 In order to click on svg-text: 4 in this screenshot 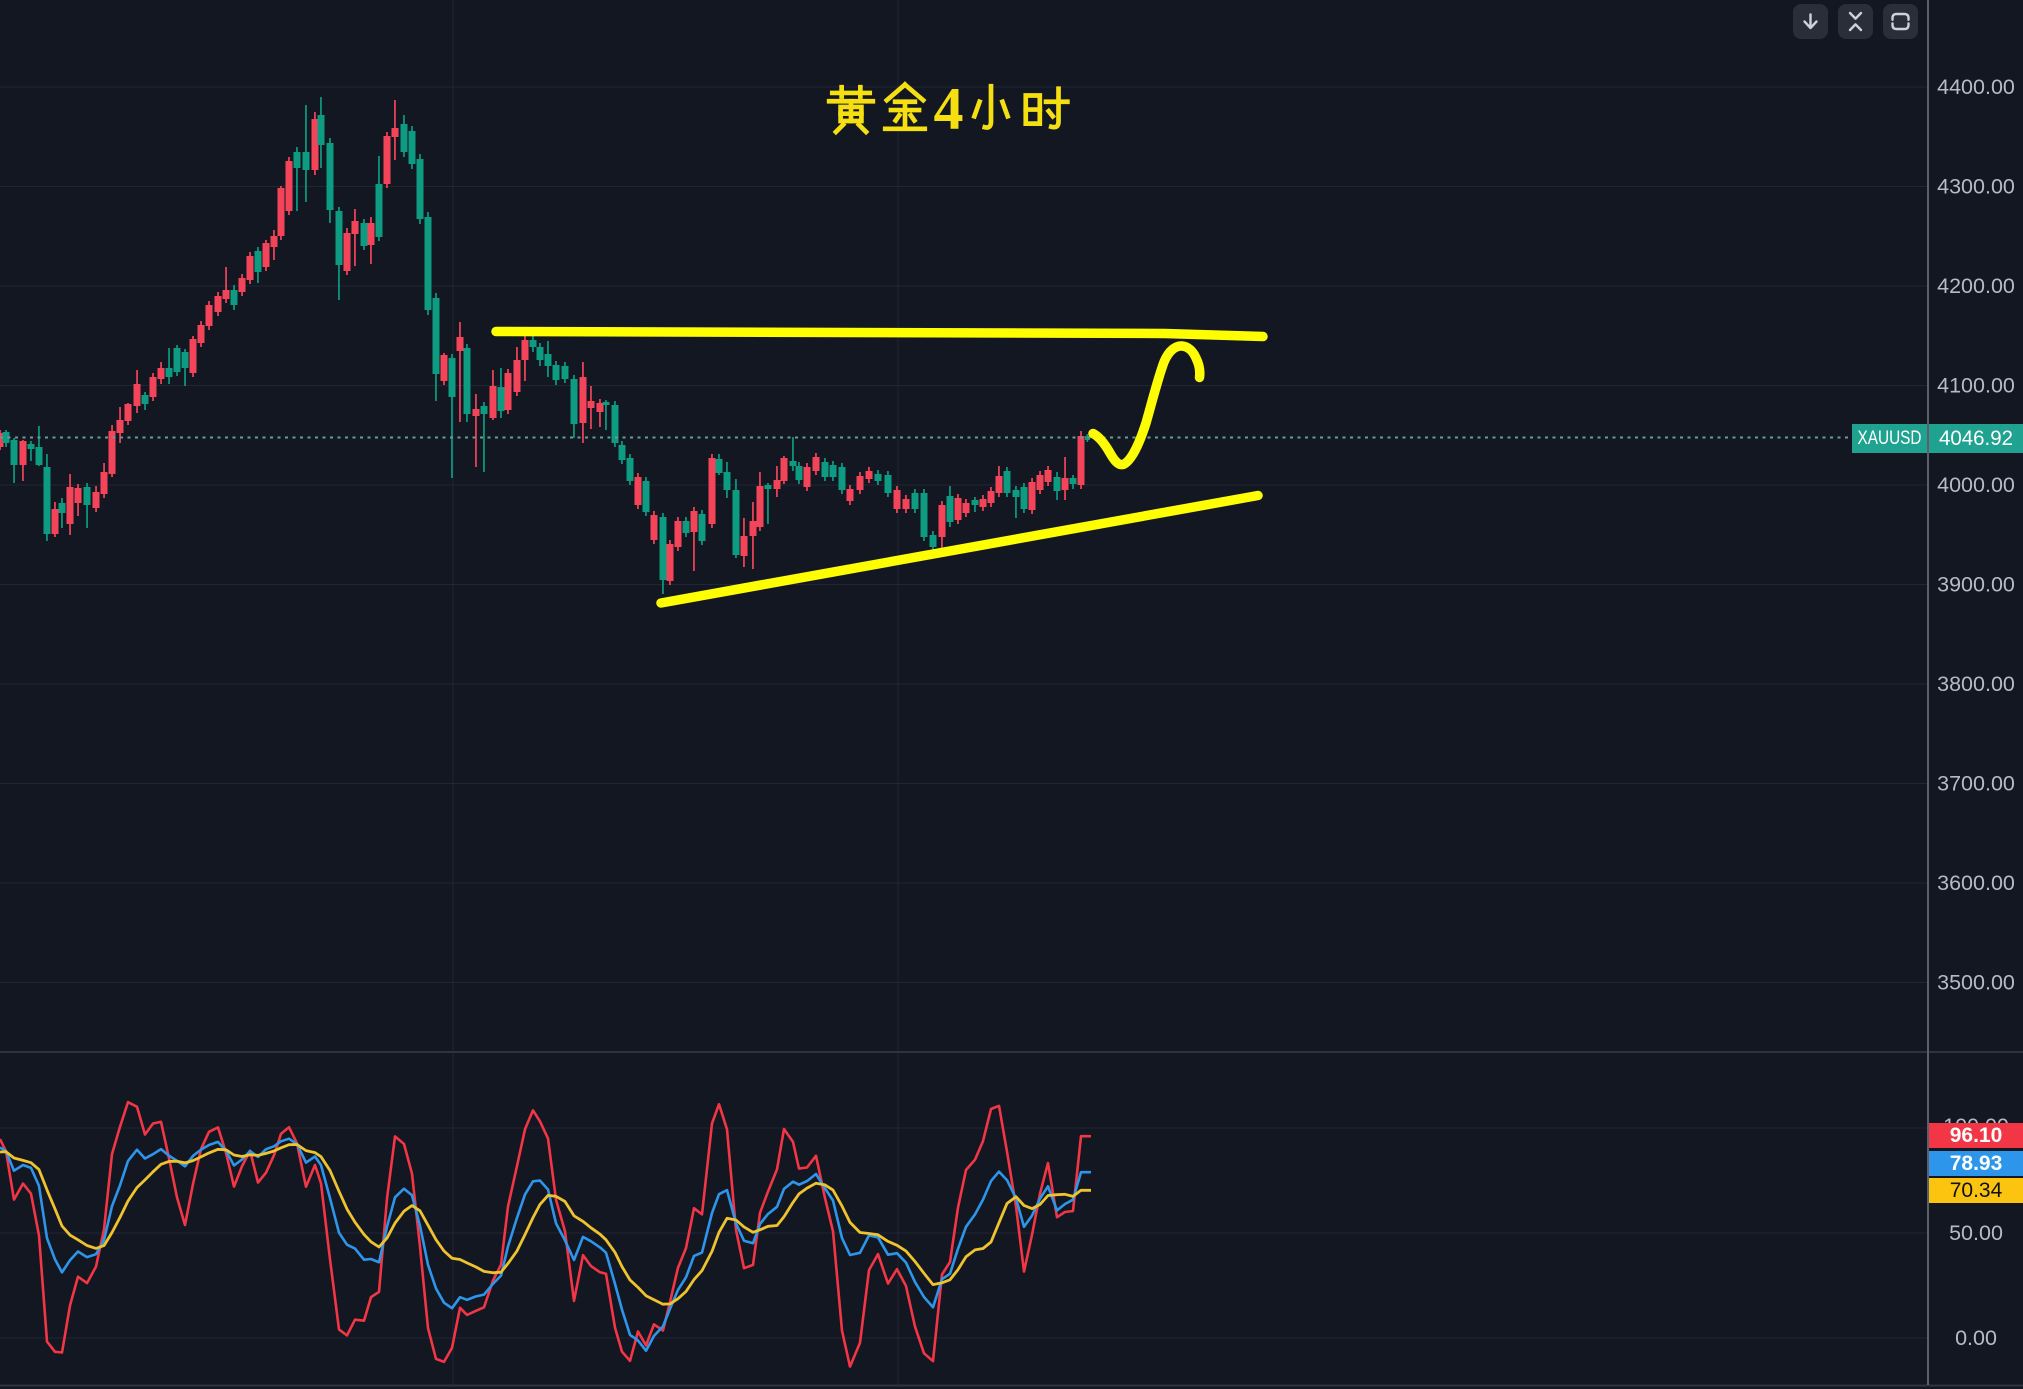, I will do `click(949, 109)`.